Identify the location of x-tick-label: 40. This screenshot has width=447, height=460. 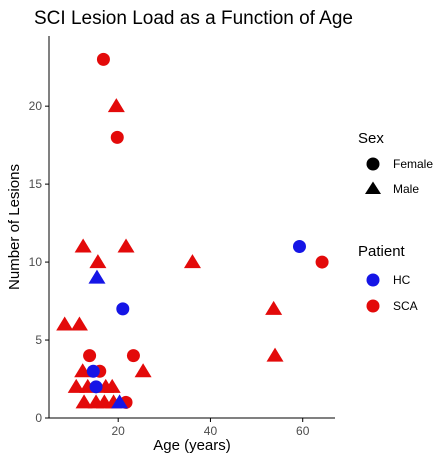
(211, 431).